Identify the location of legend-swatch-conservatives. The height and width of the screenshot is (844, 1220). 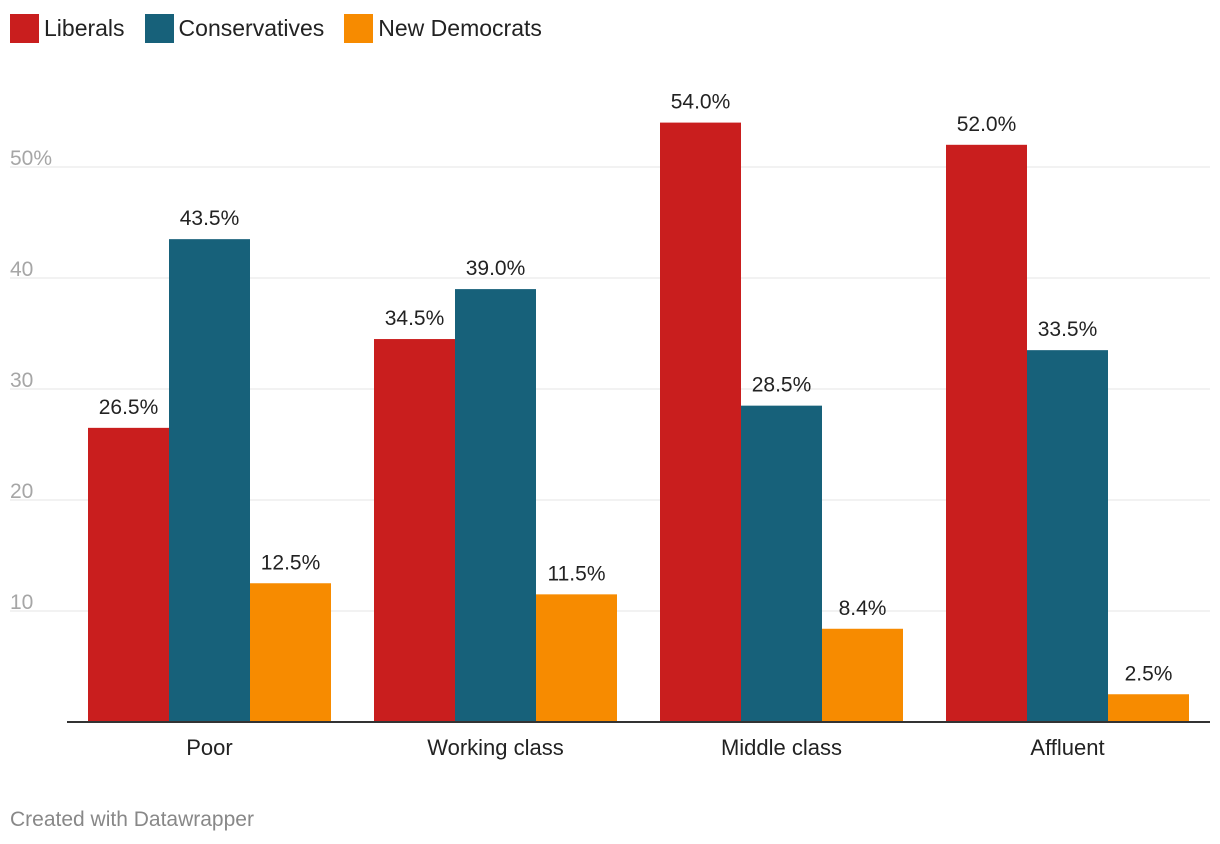
(159, 28).